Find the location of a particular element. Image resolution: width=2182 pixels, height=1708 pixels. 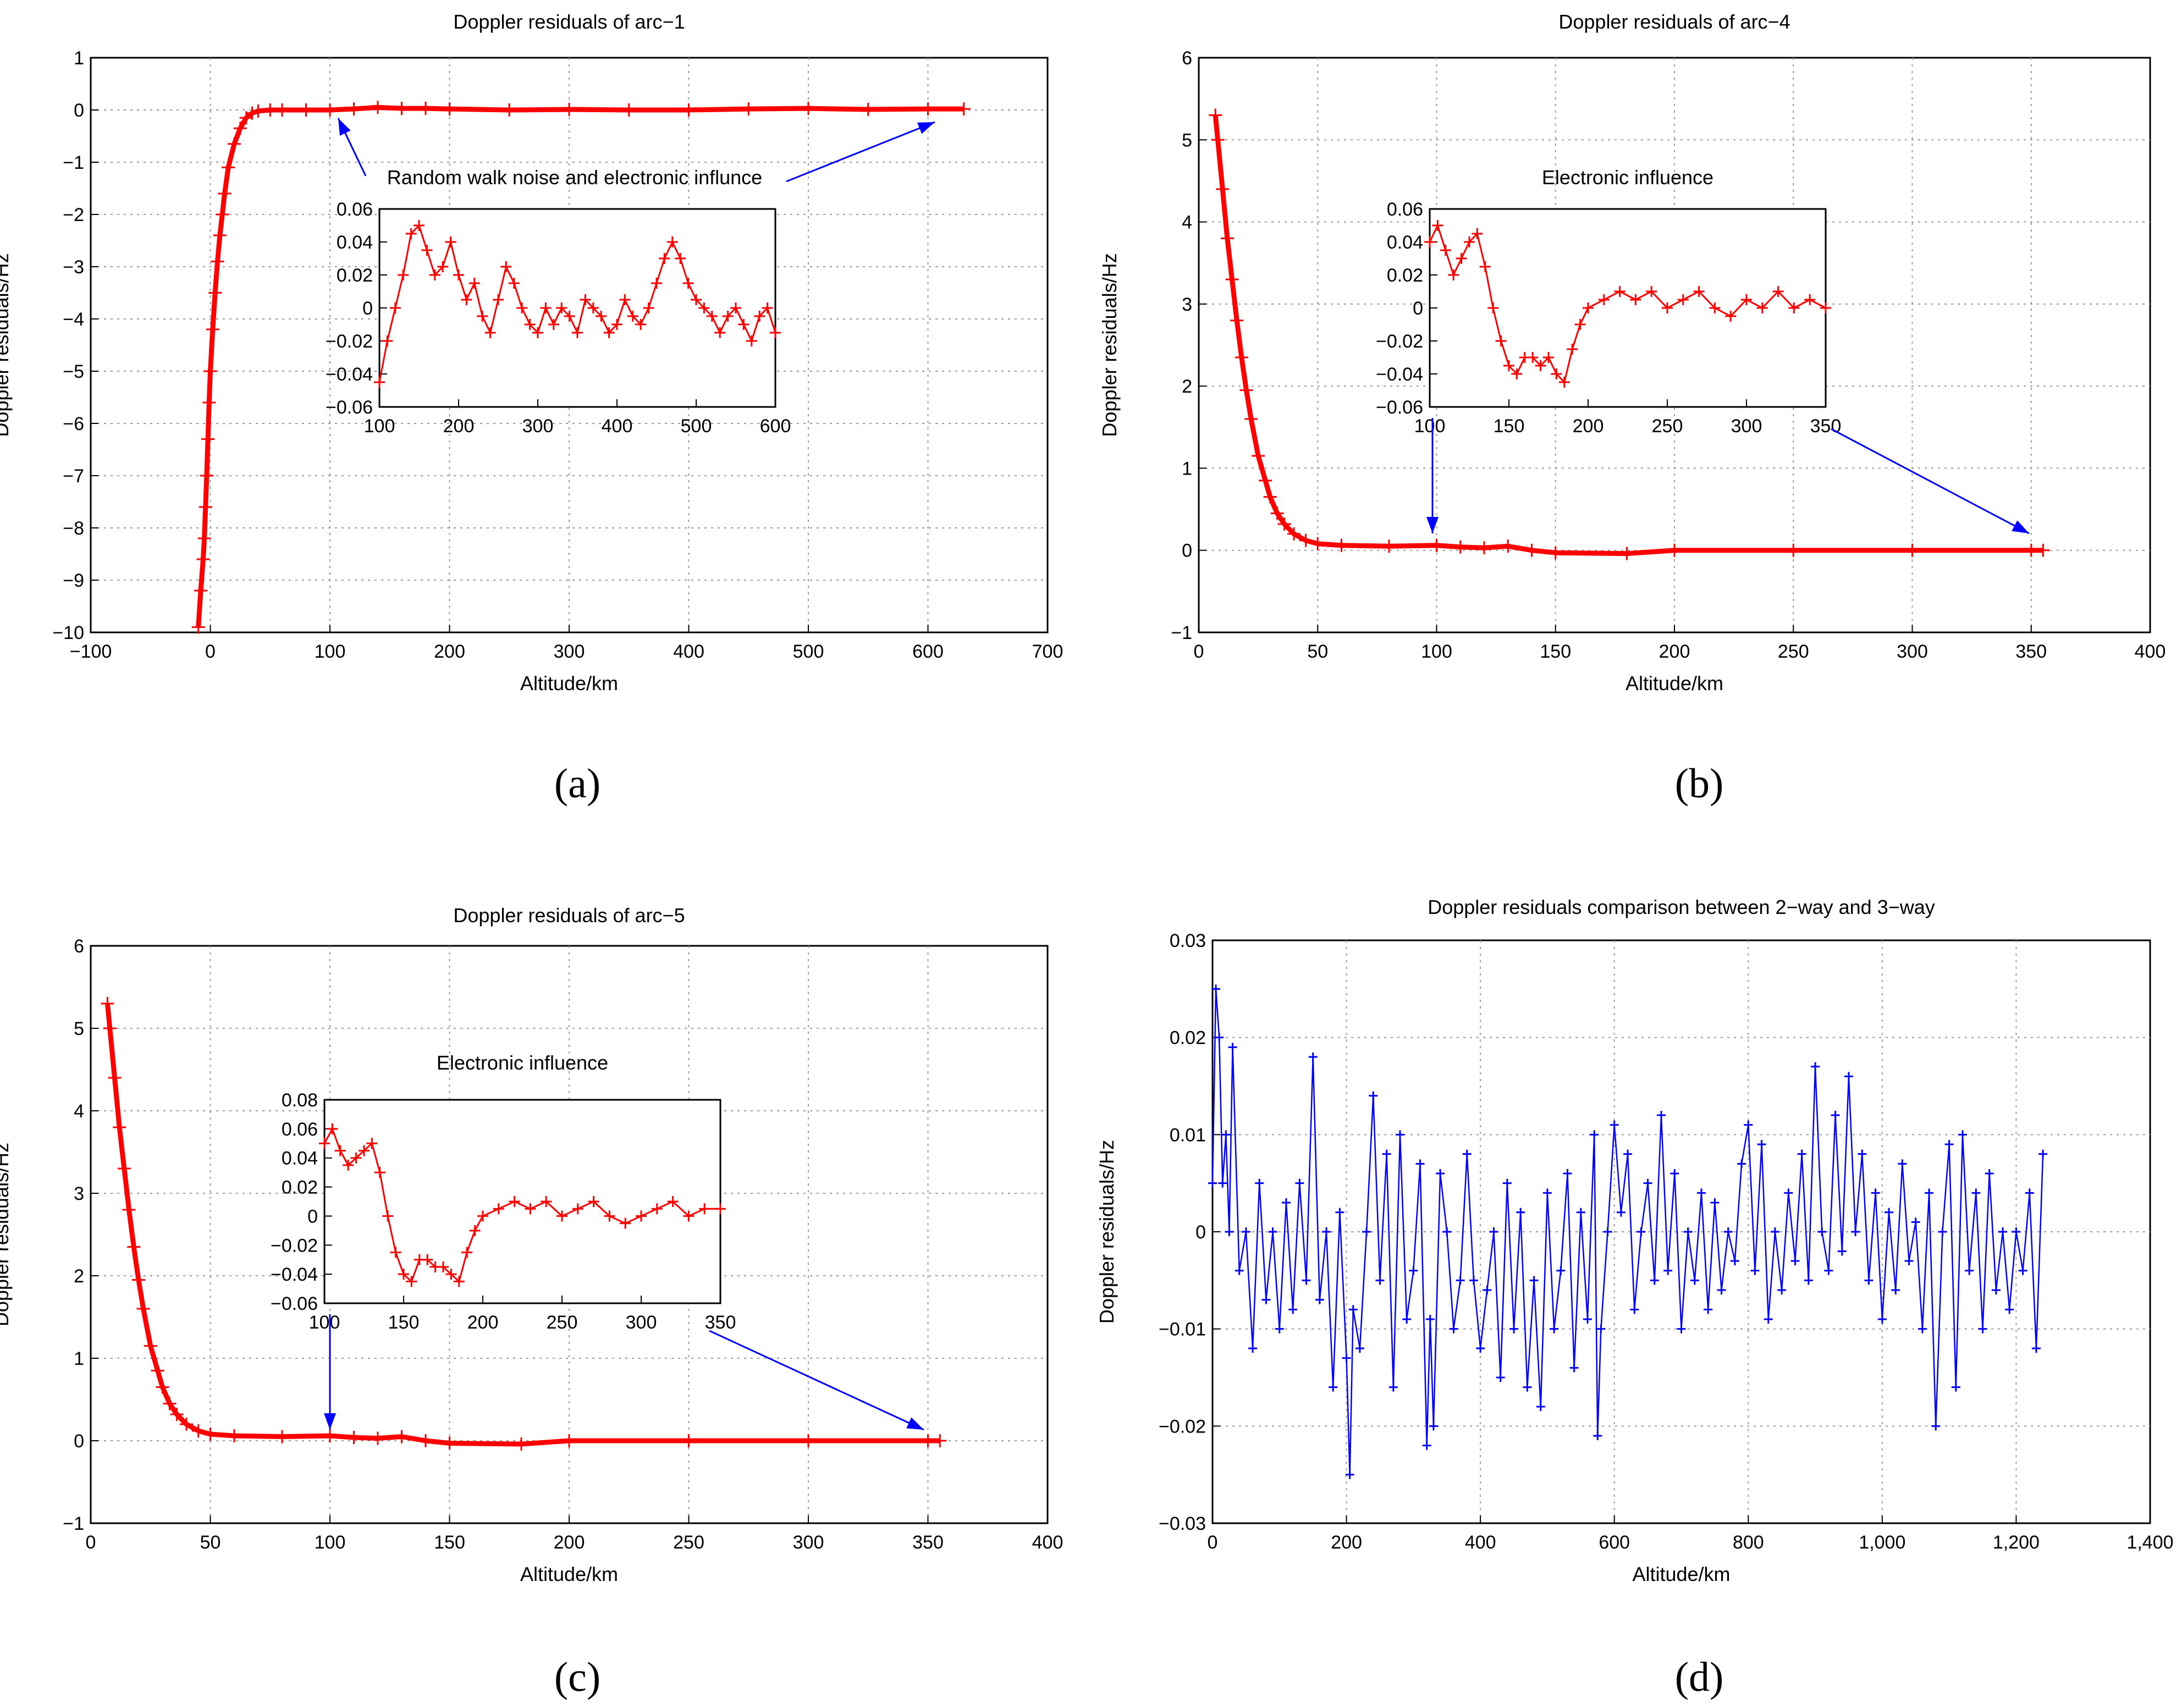

annotation-arrow is located at coordinates (861, 152).